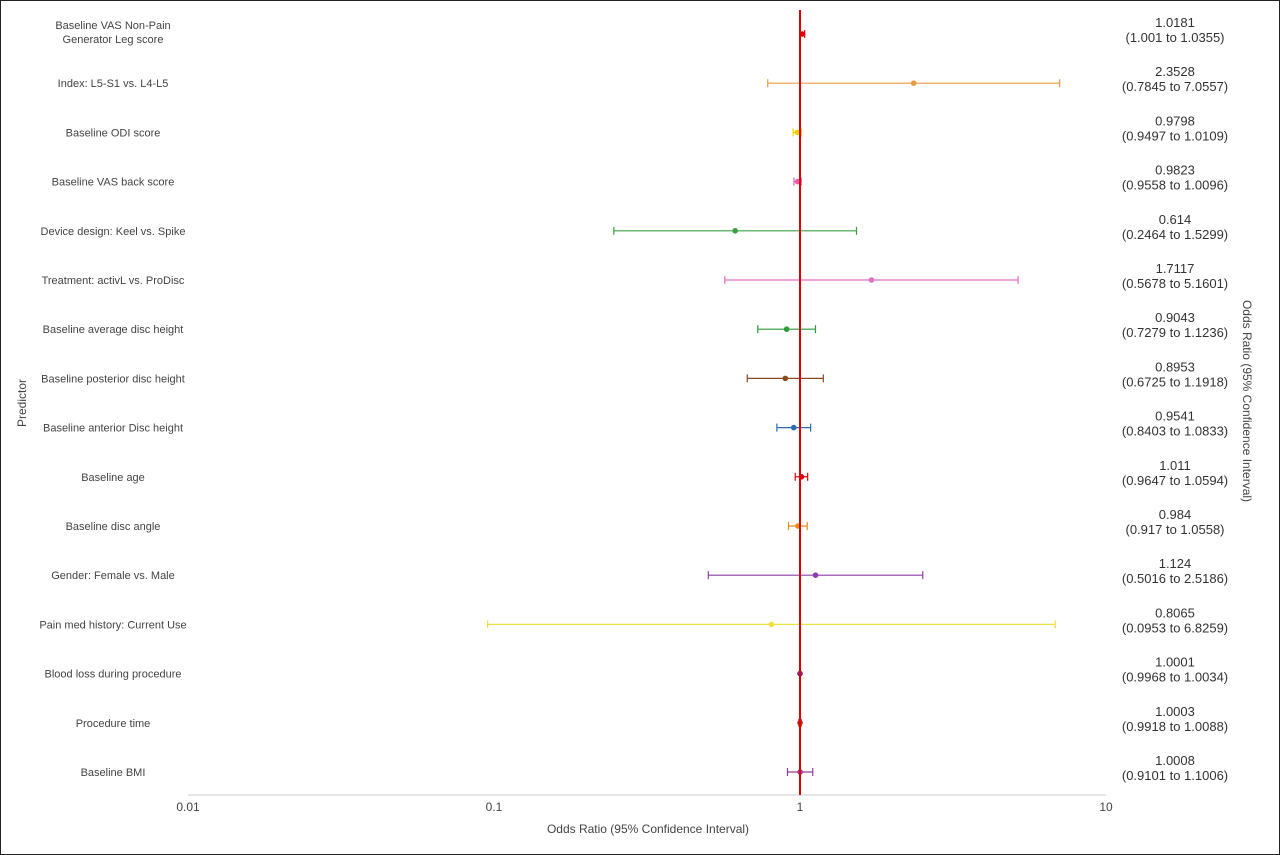 The image size is (1280, 855). What do you see at coordinates (1175, 185) in the screenshot?
I see `confidence-interval-value: (0.9558 to 1.0096)` at bounding box center [1175, 185].